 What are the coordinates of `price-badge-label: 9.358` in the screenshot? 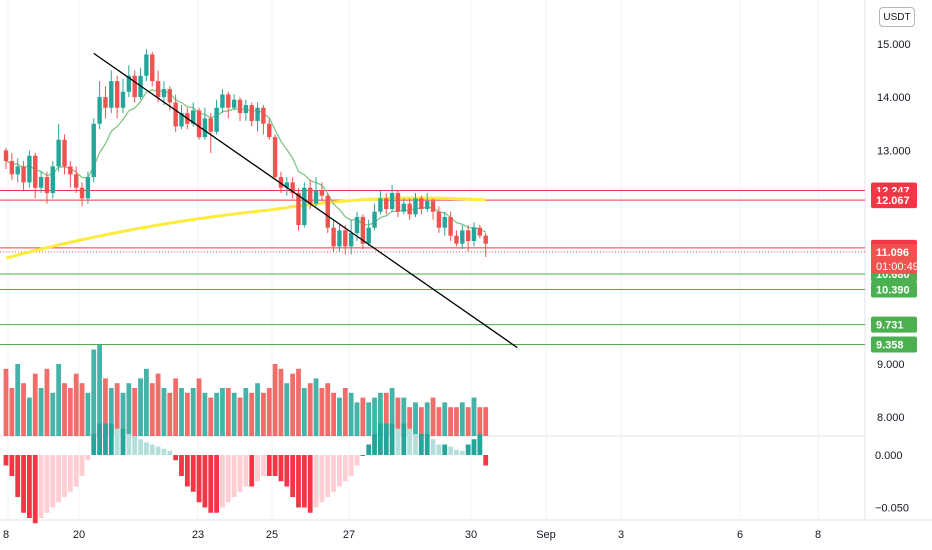 It's located at (890, 346).